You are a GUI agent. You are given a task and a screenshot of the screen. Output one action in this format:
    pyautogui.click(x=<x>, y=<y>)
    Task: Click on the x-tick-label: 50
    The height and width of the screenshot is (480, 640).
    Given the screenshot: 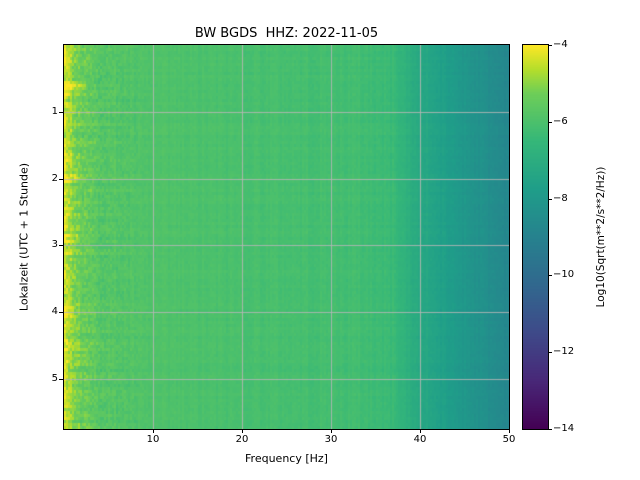 What is the action you would take?
    pyautogui.click(x=509, y=439)
    